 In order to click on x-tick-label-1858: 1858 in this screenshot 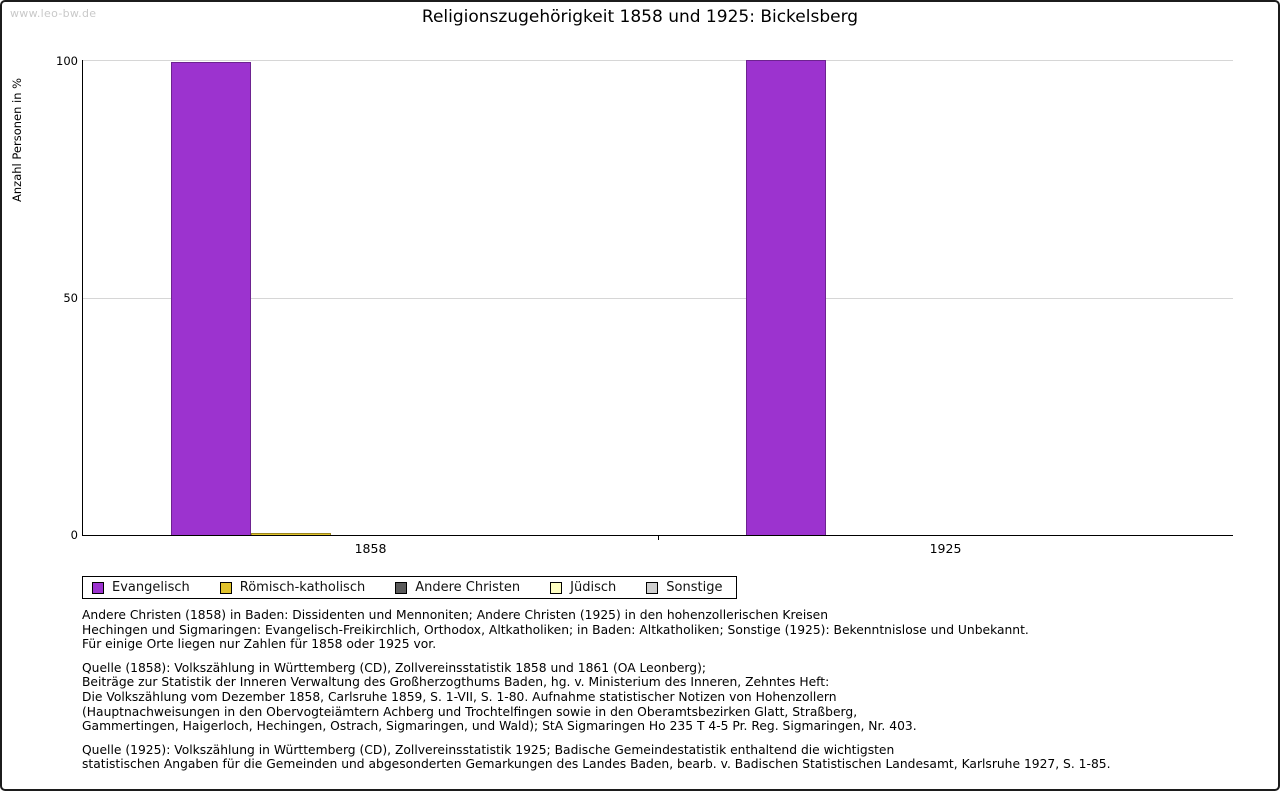, I will do `click(370, 548)`.